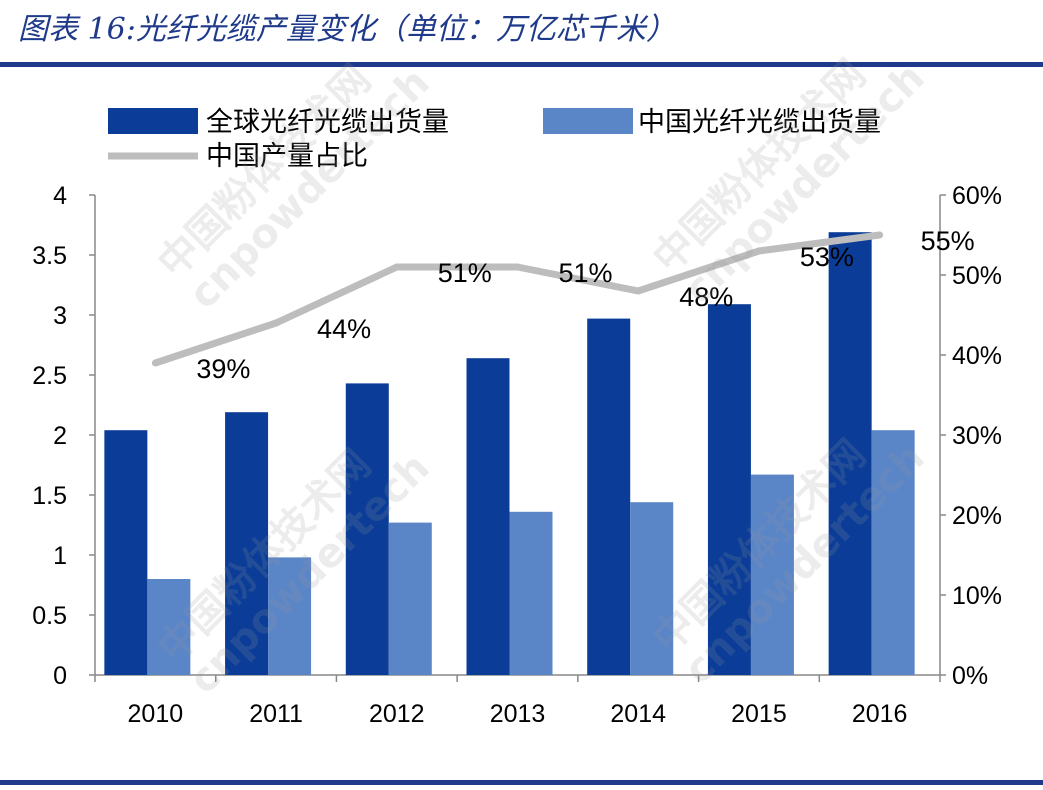 The image size is (1043, 790). I want to click on left-tick-label: 0.5, so click(49, 616).